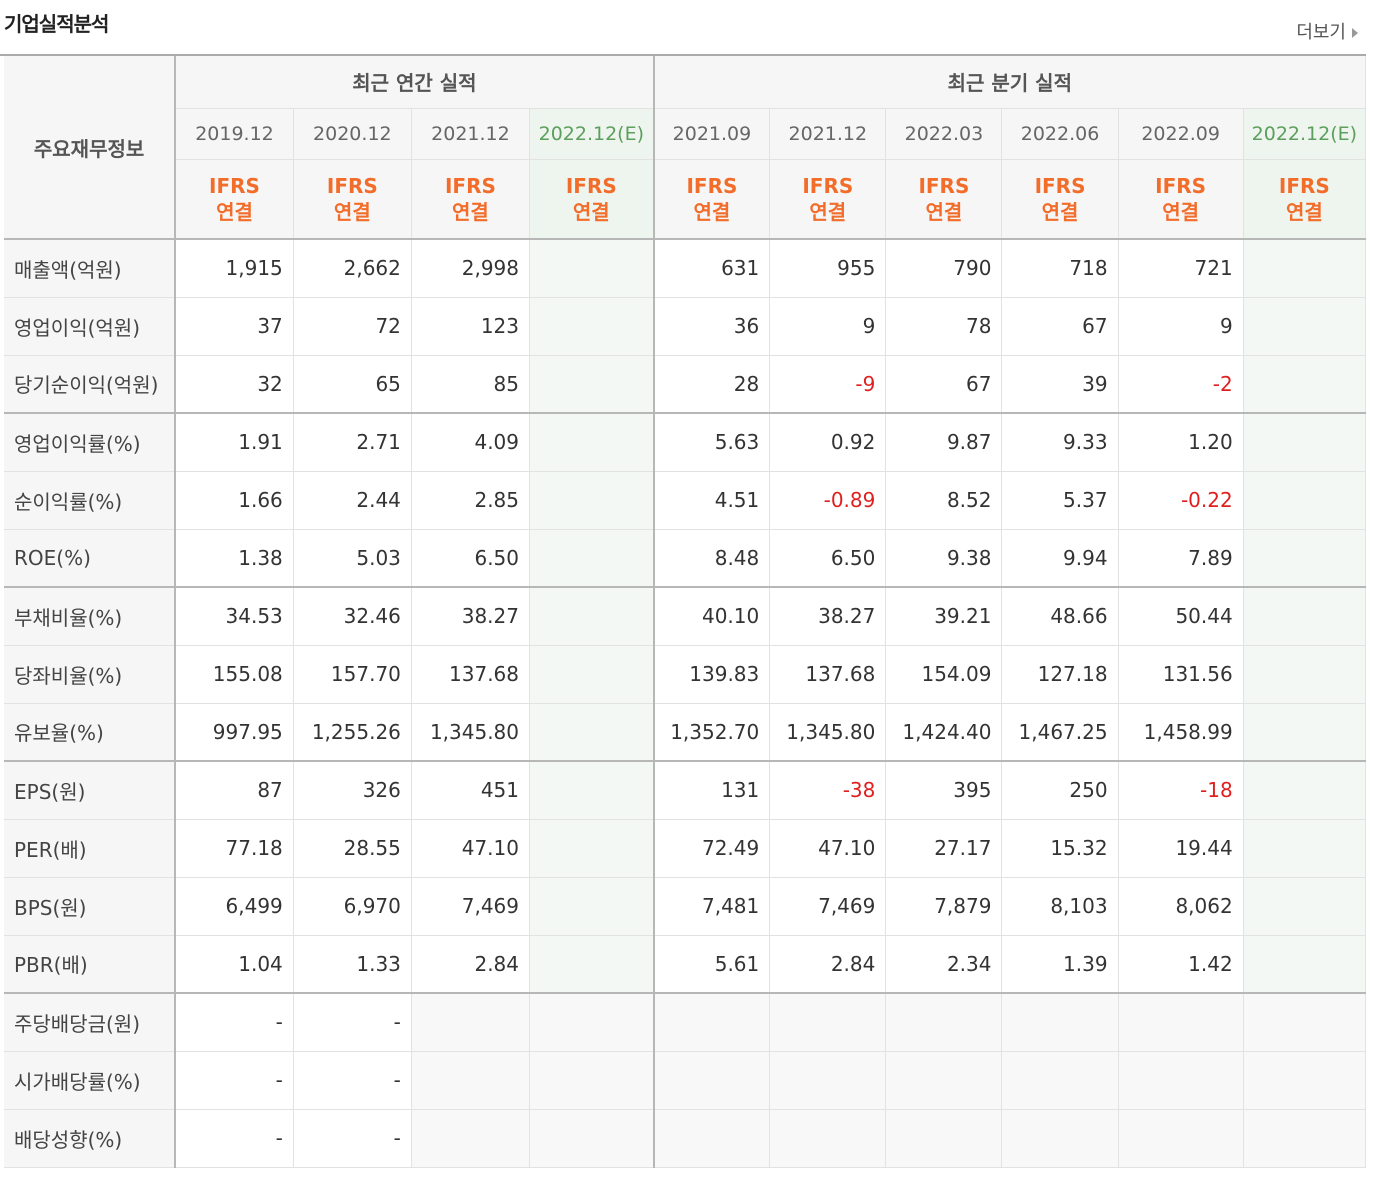  Describe the element at coordinates (944, 732) in the screenshot. I see `table-cell: 1,424.40` at that location.